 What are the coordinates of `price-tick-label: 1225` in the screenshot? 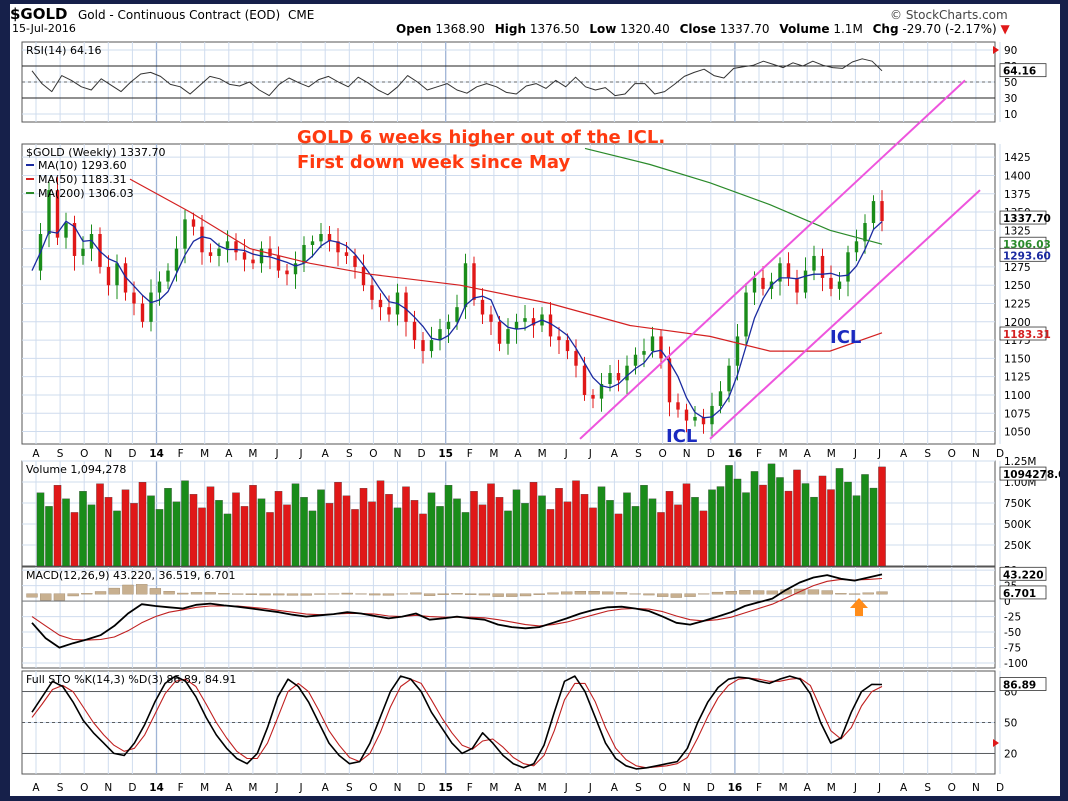 It's located at (1017, 305).